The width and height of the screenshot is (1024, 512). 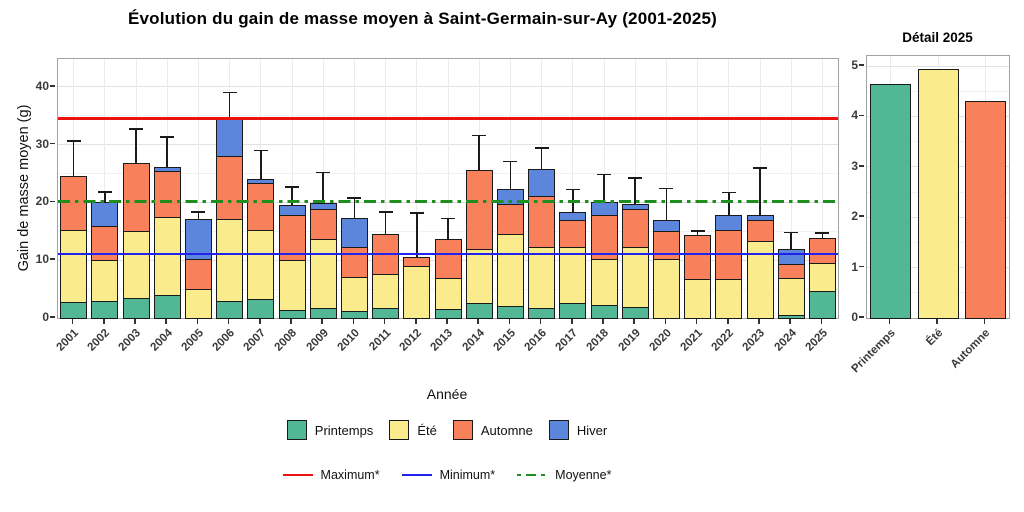 What do you see at coordinates (344, 430) in the screenshot?
I see `legend-label: Printemps` at bounding box center [344, 430].